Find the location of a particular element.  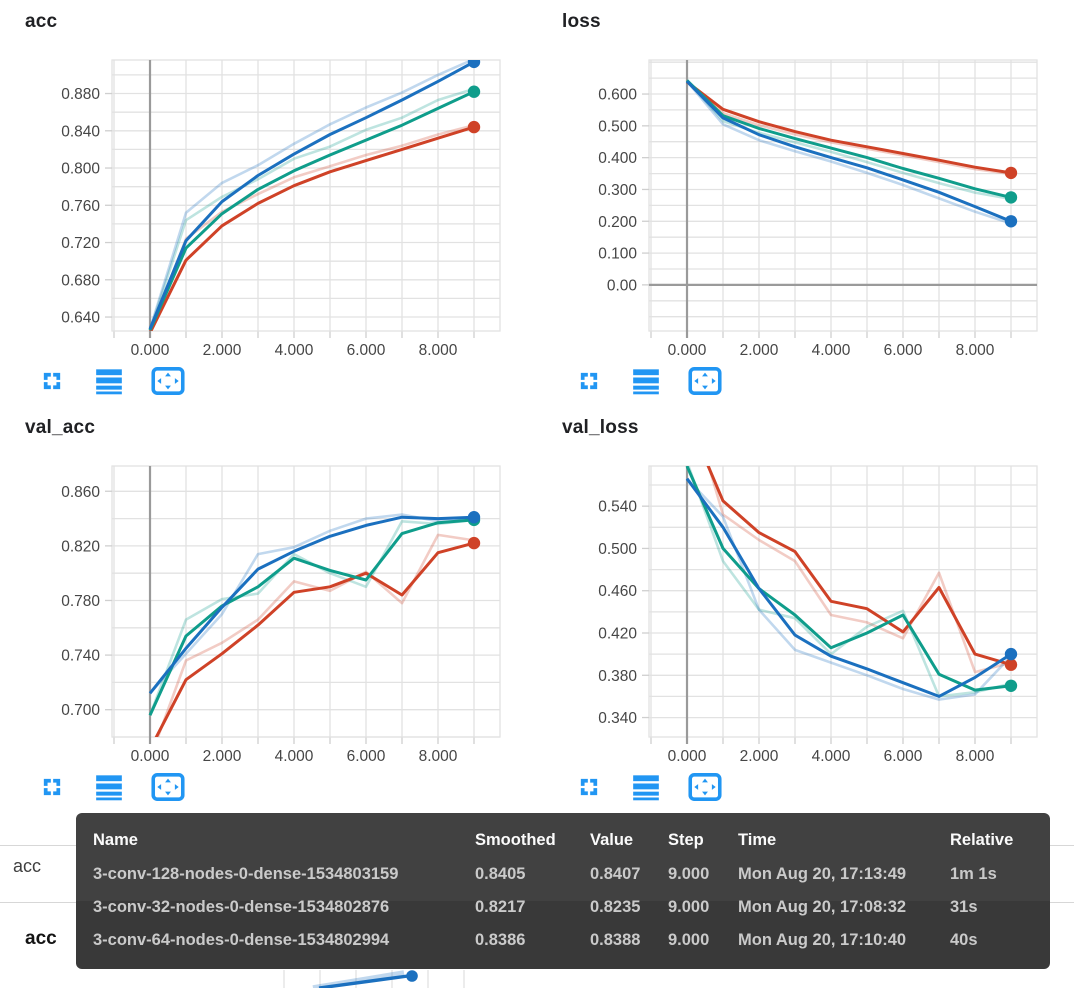

svg-text: 0.860 is located at coordinates (80, 492).